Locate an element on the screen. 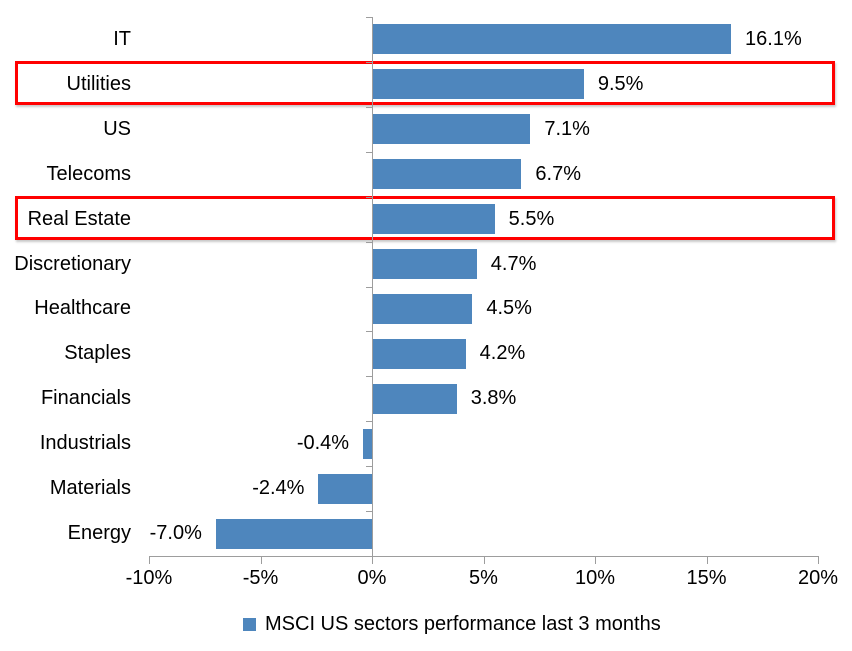 This screenshot has width=852, height=651. bar-real-estate is located at coordinates (433, 219).